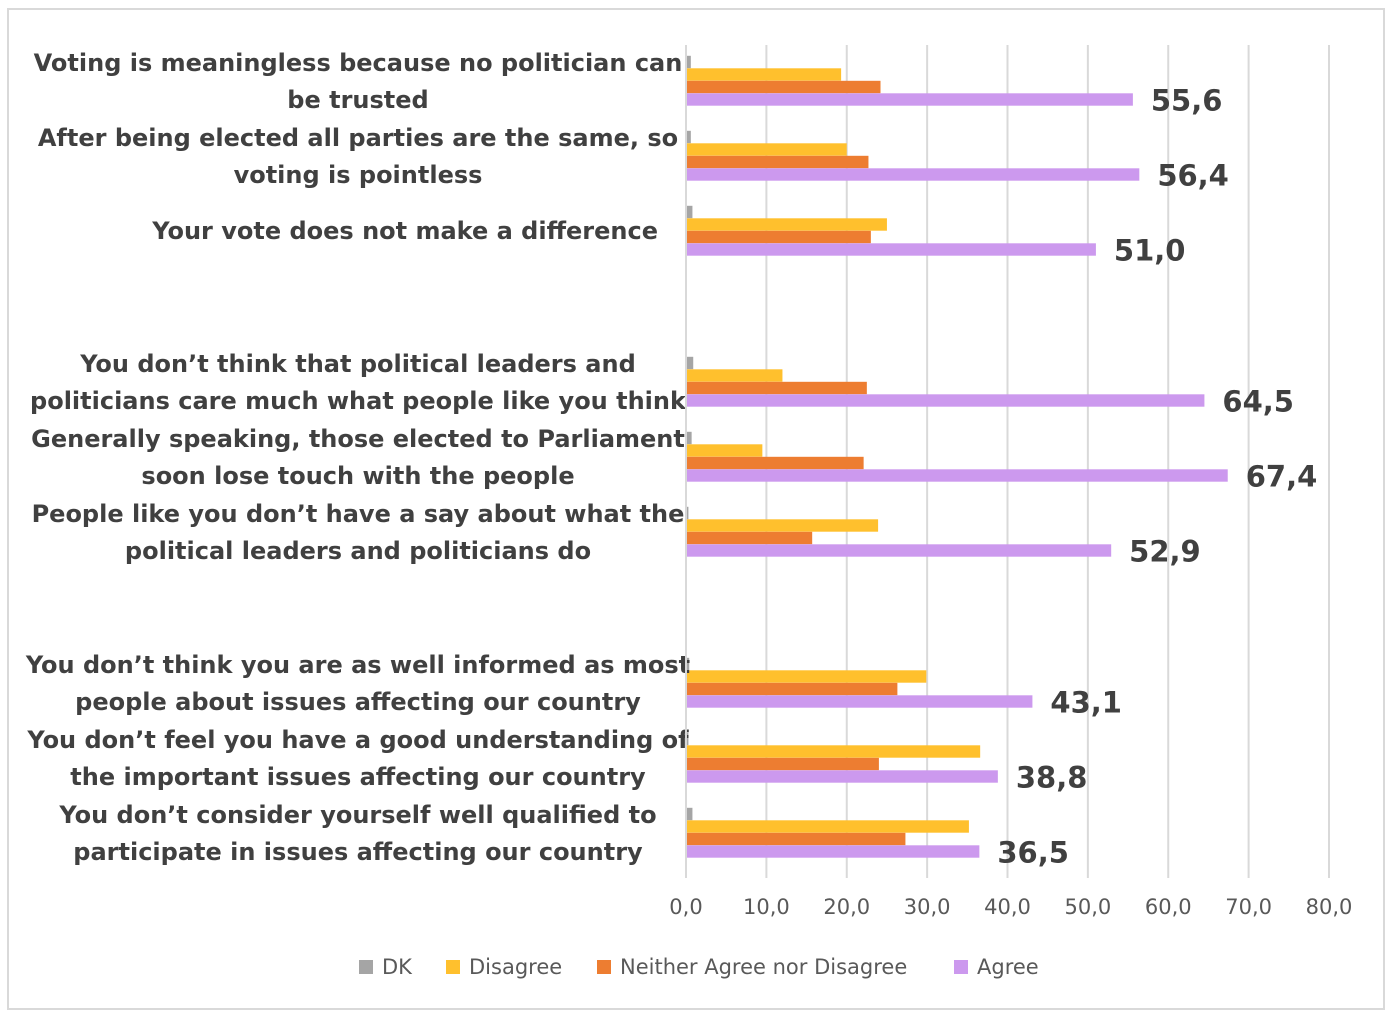 The image size is (1394, 1020). I want to click on x-tick-label: 60,0, so click(1168, 907).